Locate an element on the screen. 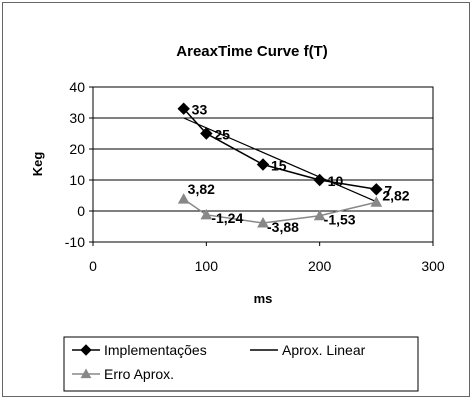 This screenshot has width=474, height=401. chart-title: AreaxTime Curve f(T) is located at coordinates (251, 51).